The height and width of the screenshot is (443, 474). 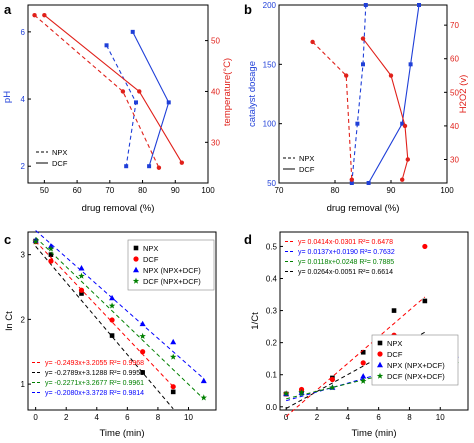 I want to click on series-line-npx-left, so click(x=359, y=94).